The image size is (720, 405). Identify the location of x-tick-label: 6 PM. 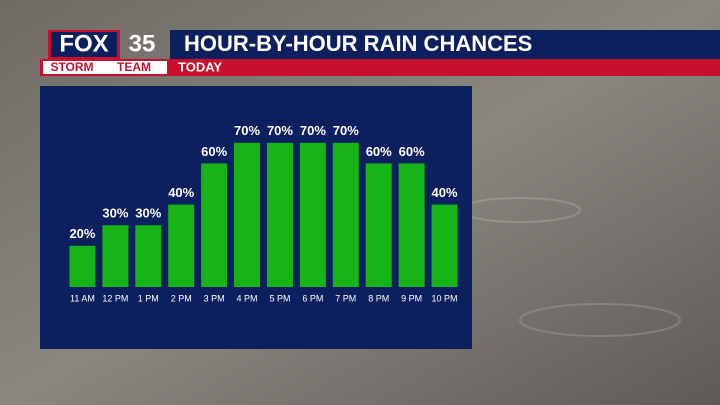
(312, 298).